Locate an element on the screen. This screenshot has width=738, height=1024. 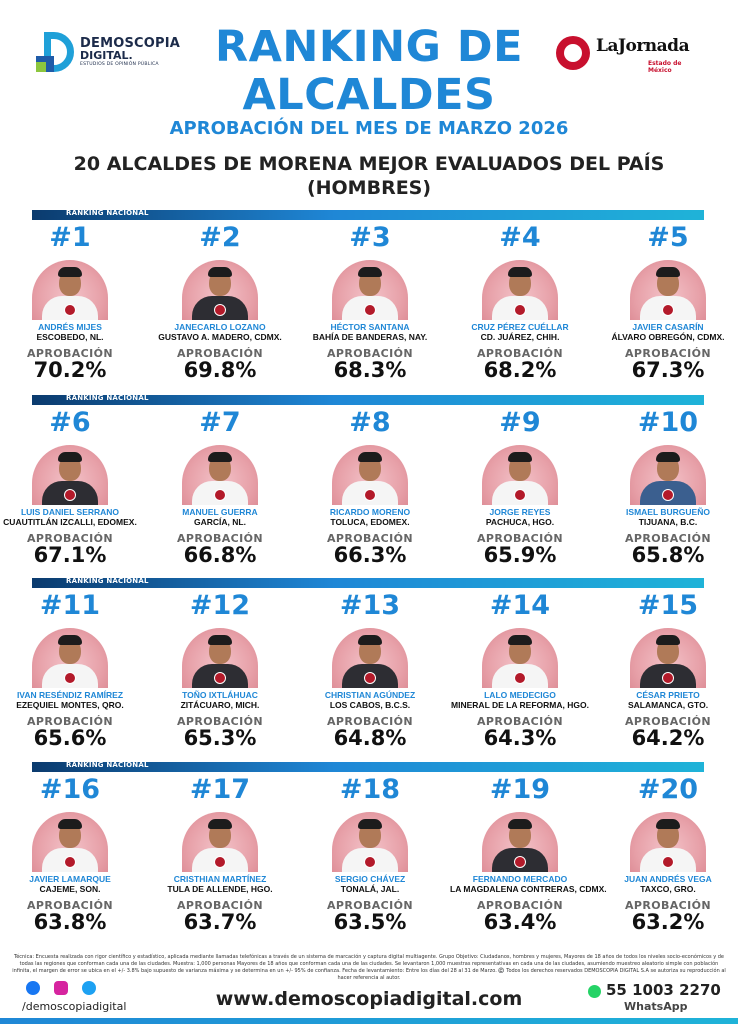
approval-value: 68.3% is located at coordinates (370, 370).